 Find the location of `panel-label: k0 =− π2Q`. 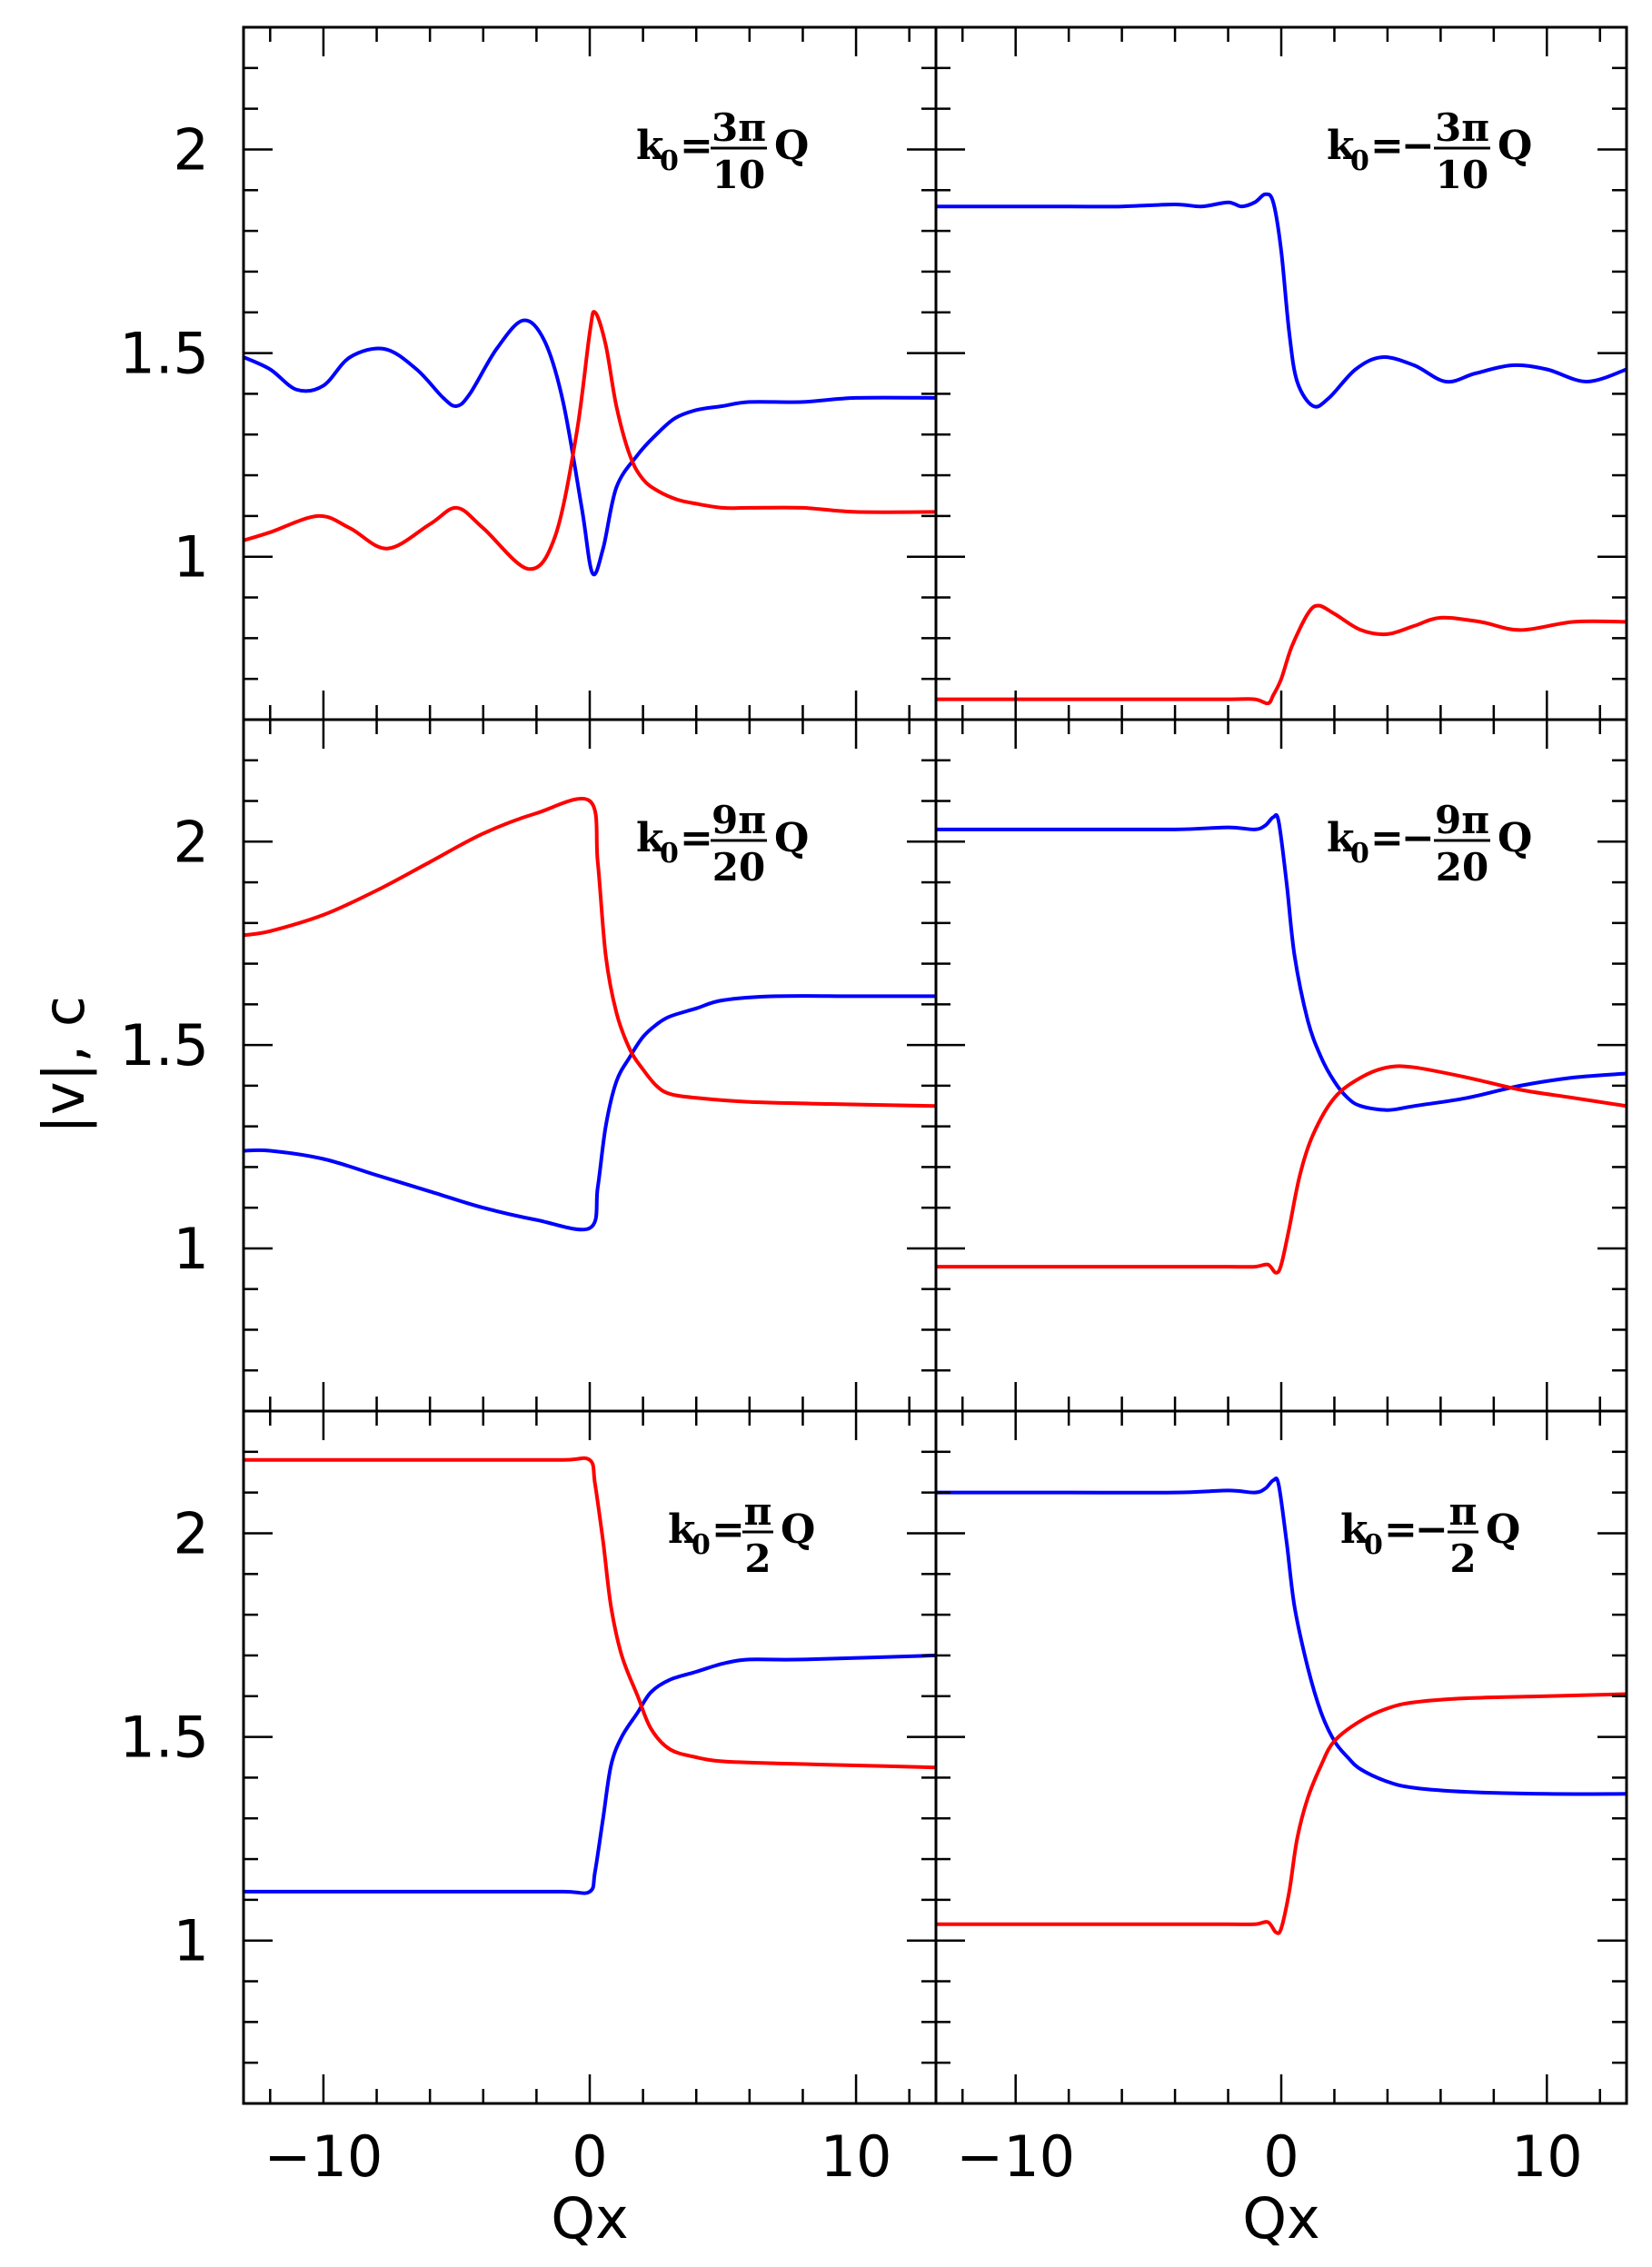

panel-label: k0 =− π2Q is located at coordinates (1430, 1535).